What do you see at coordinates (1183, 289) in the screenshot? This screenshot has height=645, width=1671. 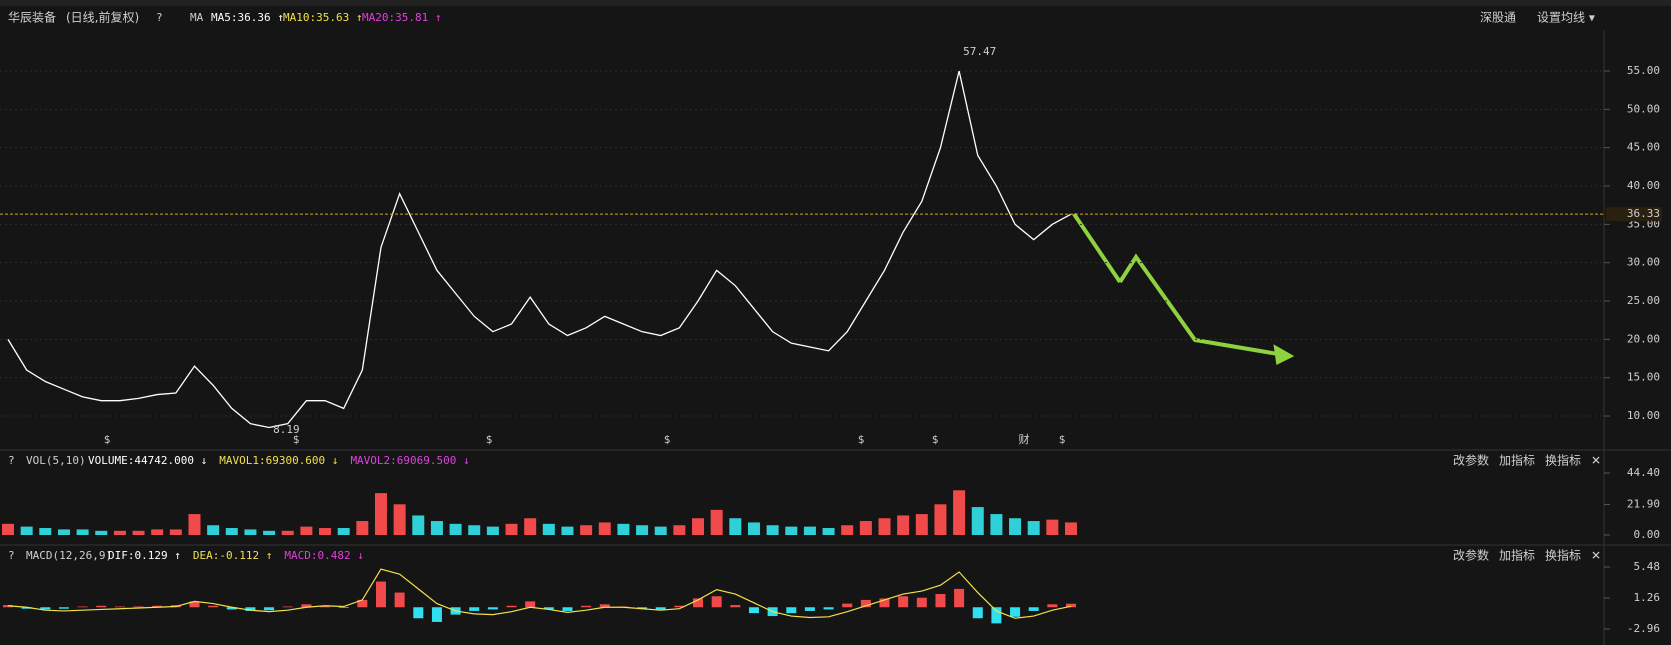 I see `forecast-arrows` at bounding box center [1183, 289].